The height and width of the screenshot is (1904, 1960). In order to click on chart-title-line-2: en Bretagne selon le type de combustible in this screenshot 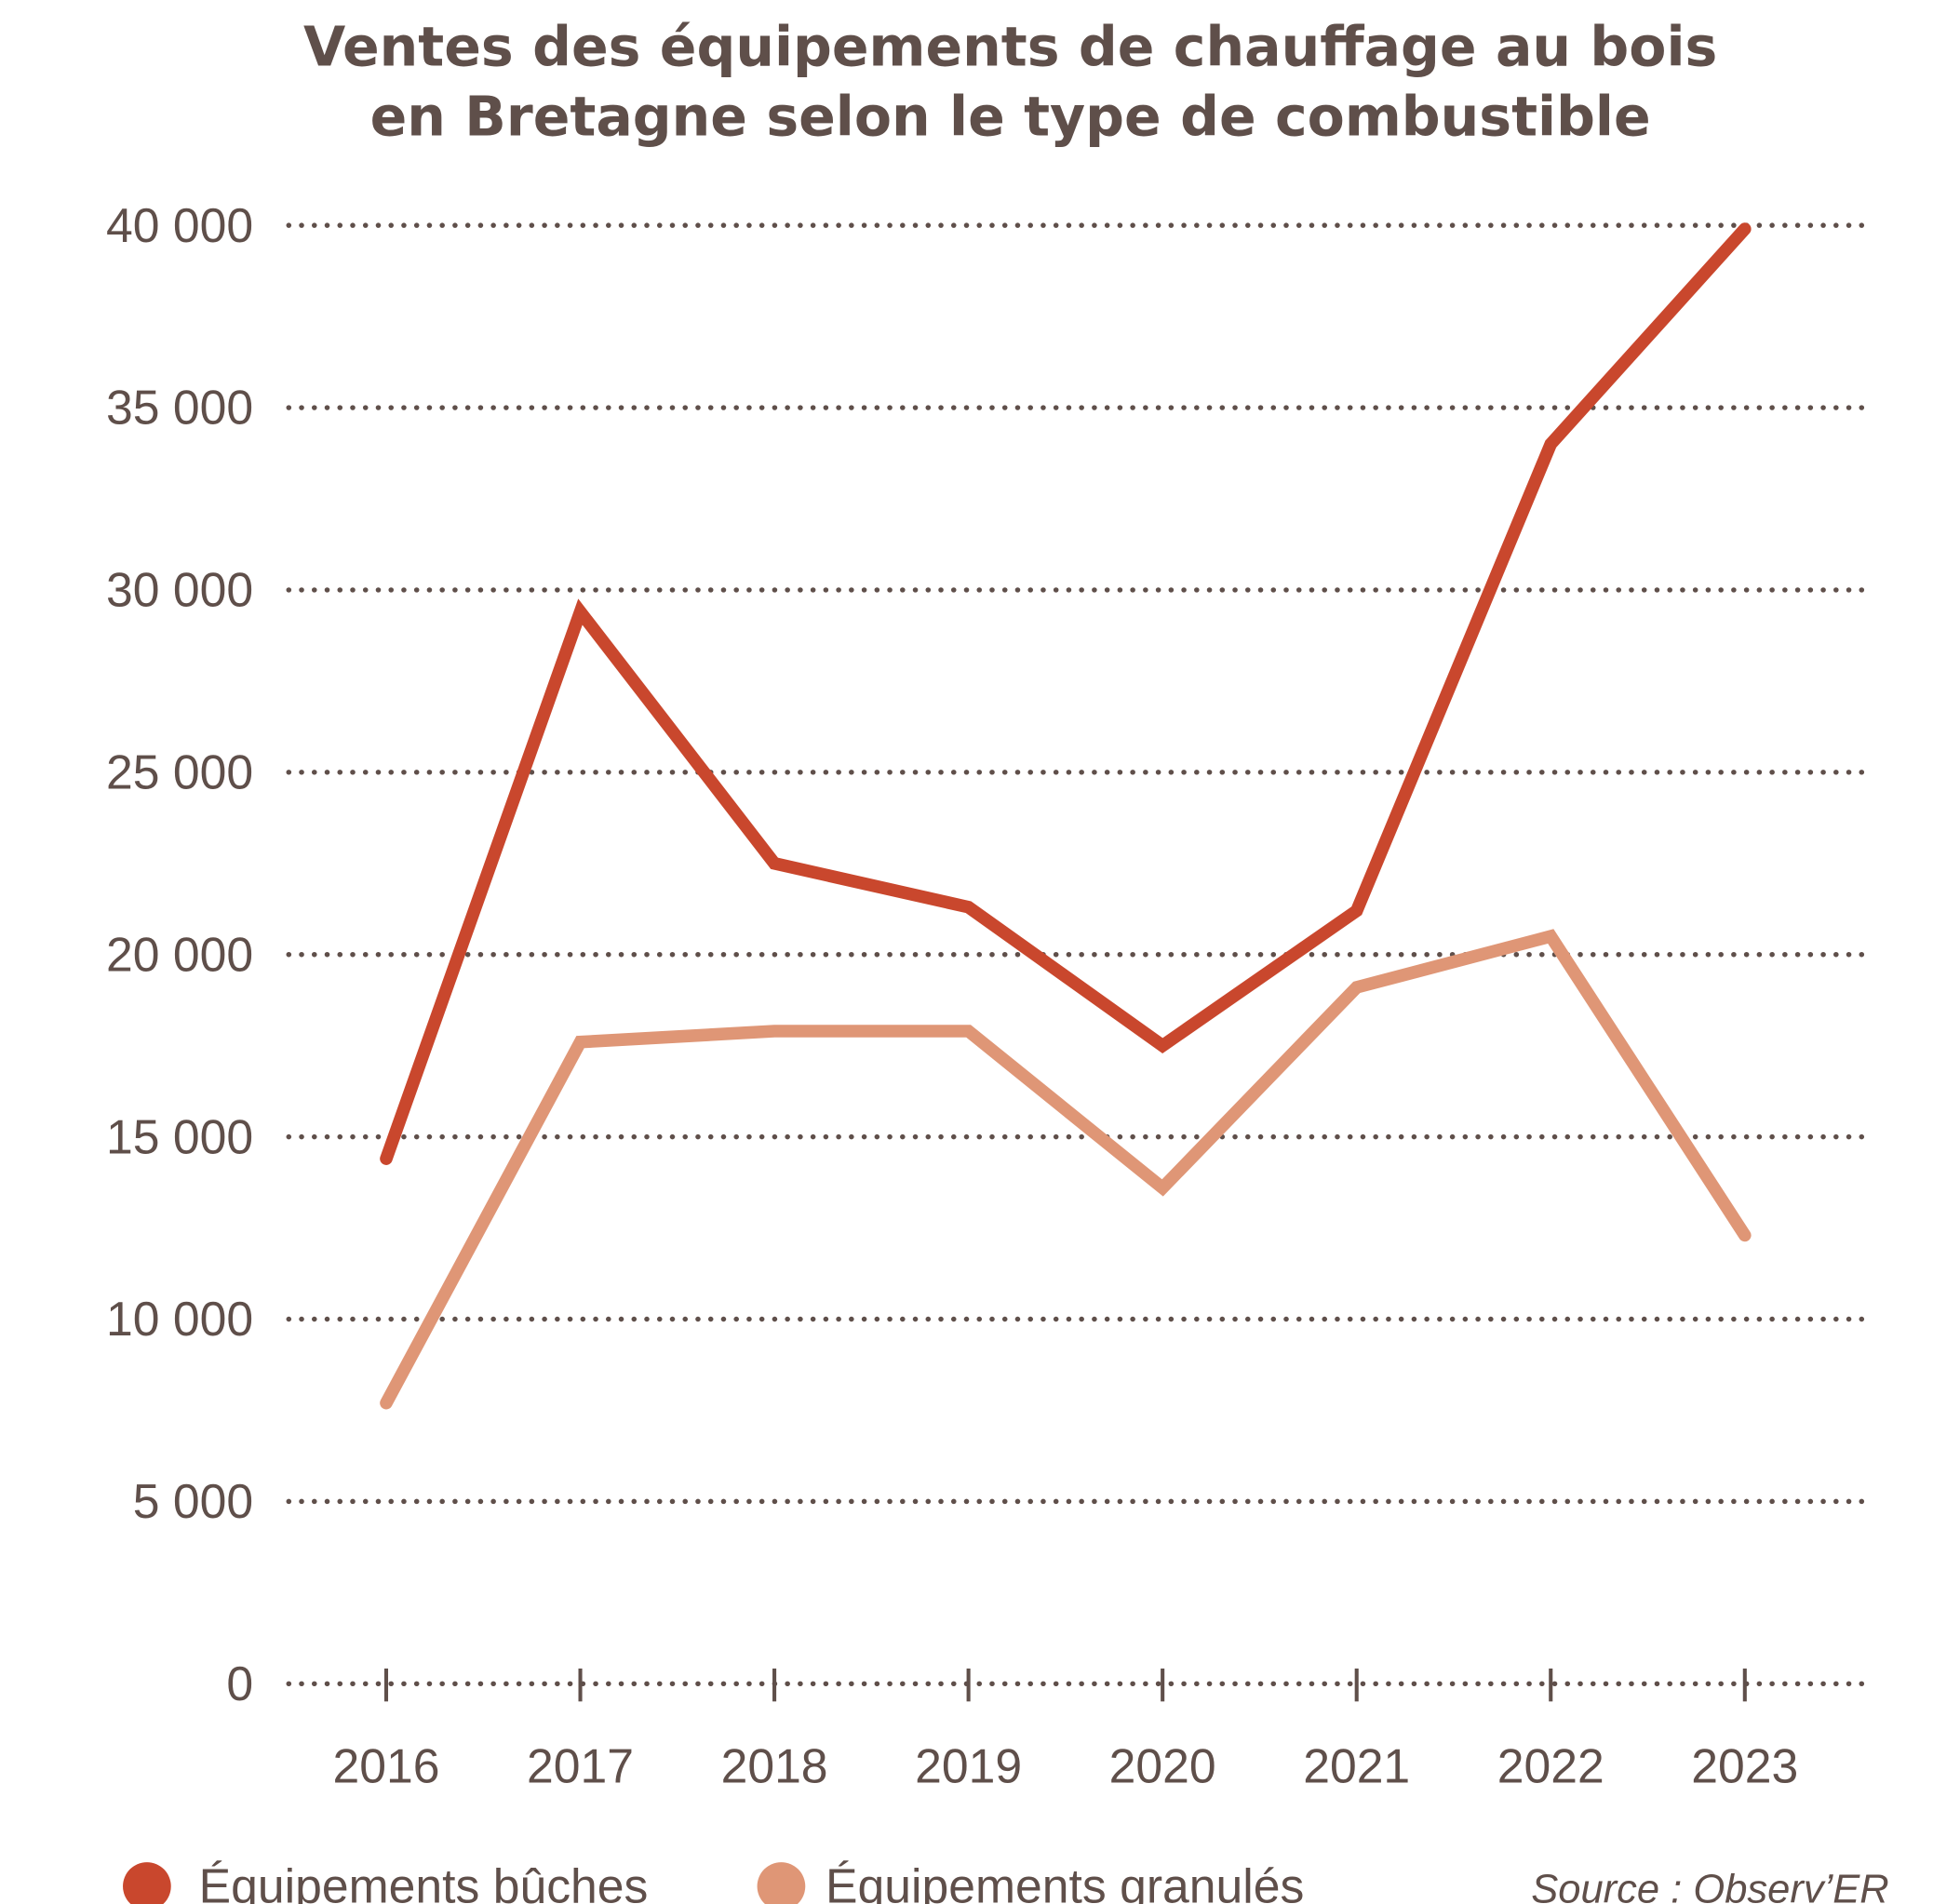, I will do `click(1010, 117)`.